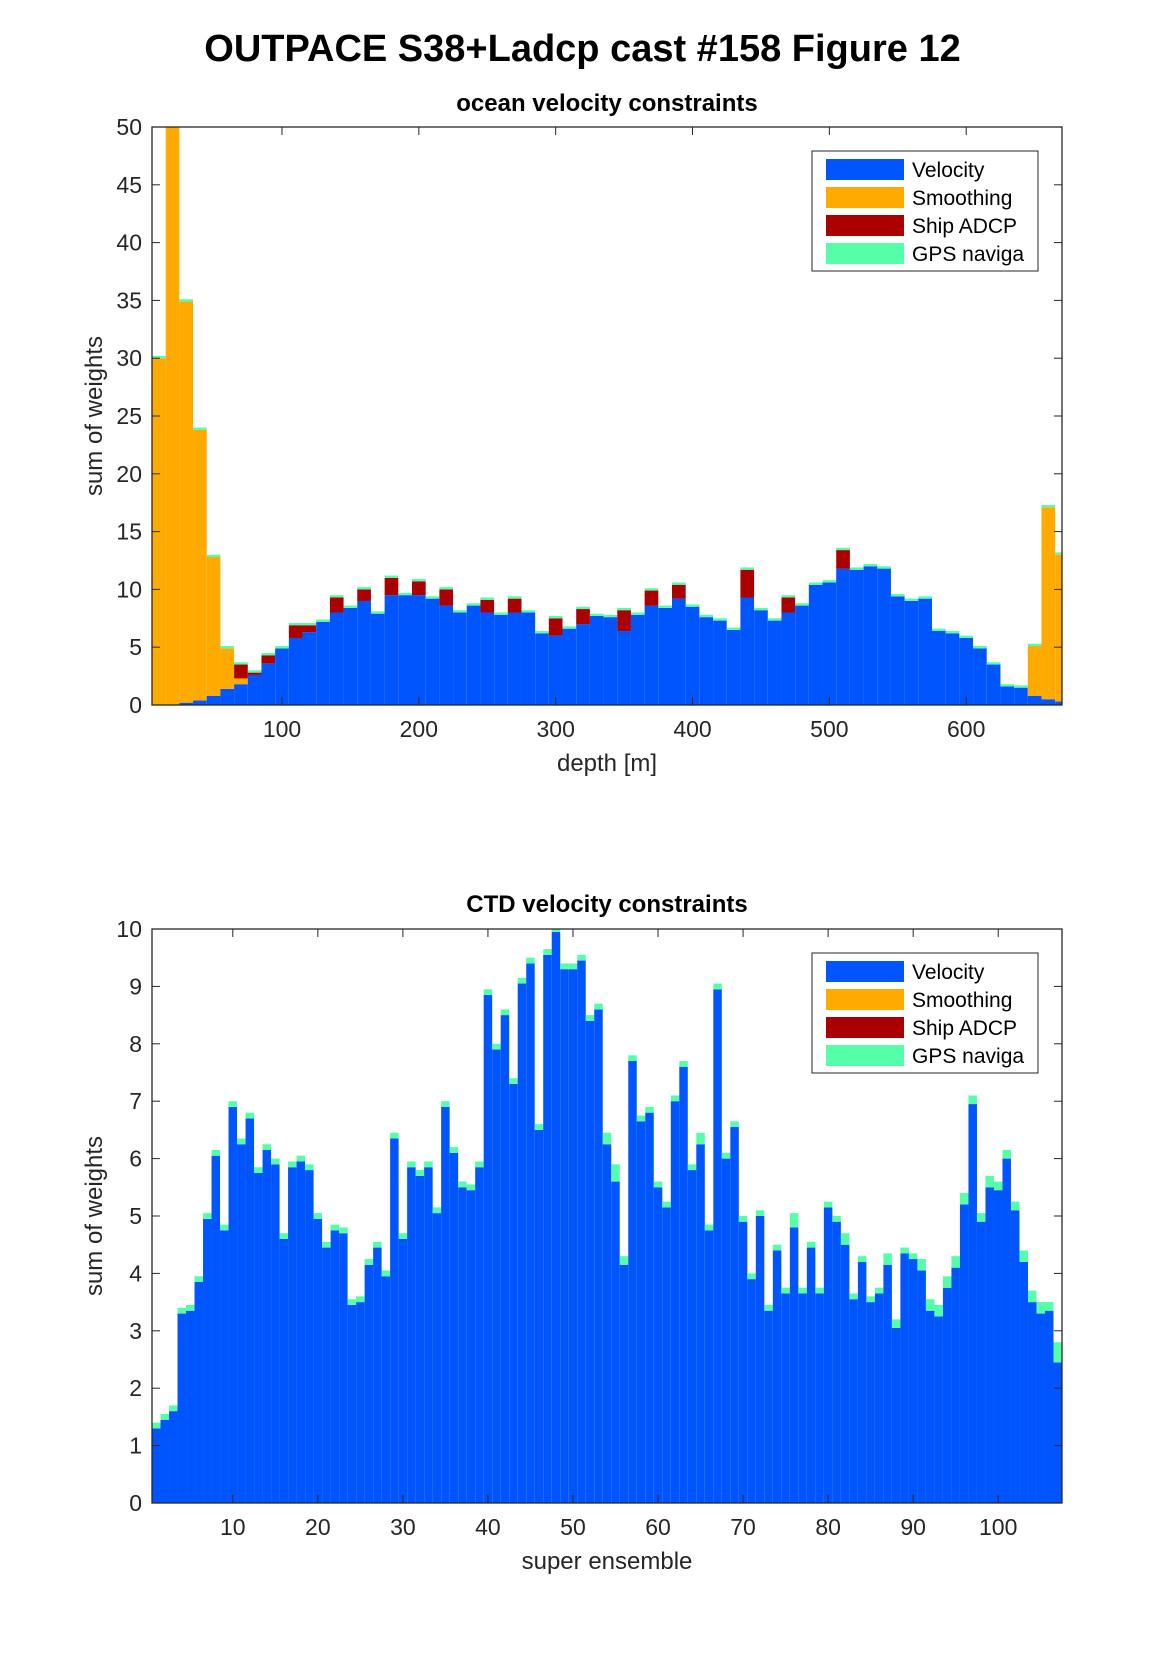  What do you see at coordinates (129, 358) in the screenshot?
I see `y-tick-label: 30` at bounding box center [129, 358].